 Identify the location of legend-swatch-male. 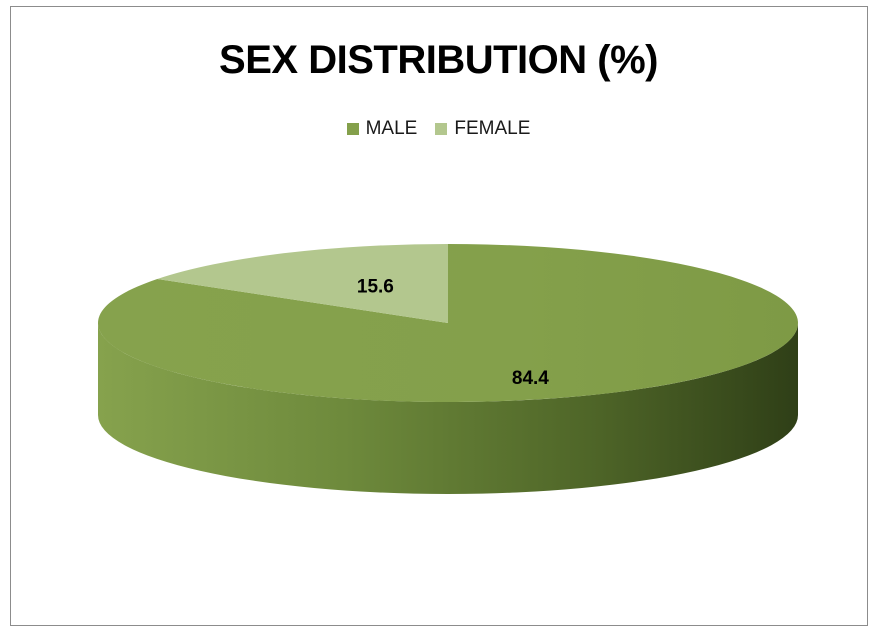
(352, 129).